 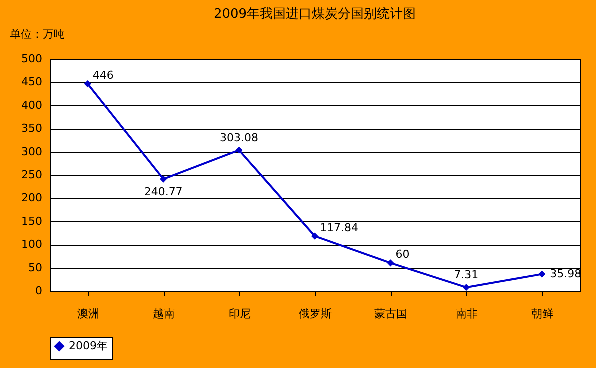 What do you see at coordinates (315, 14) in the screenshot?
I see `chart-title: 2009年我国进口煤炭分国别统计图` at bounding box center [315, 14].